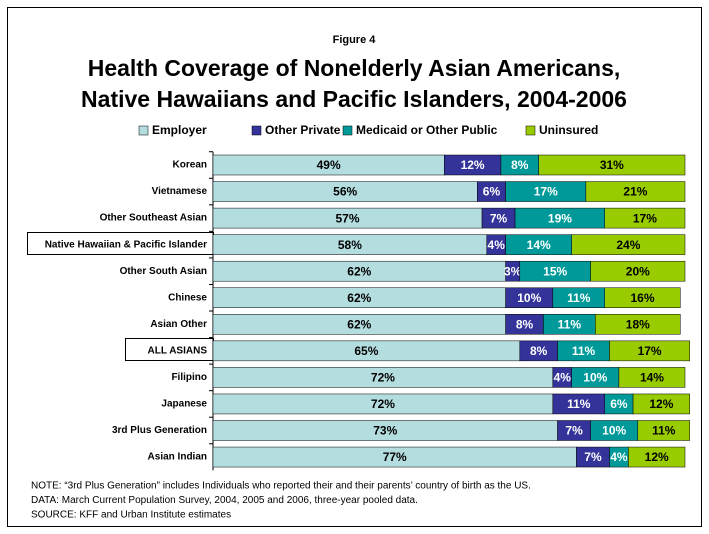  I want to click on value-label: 56%, so click(345, 192).